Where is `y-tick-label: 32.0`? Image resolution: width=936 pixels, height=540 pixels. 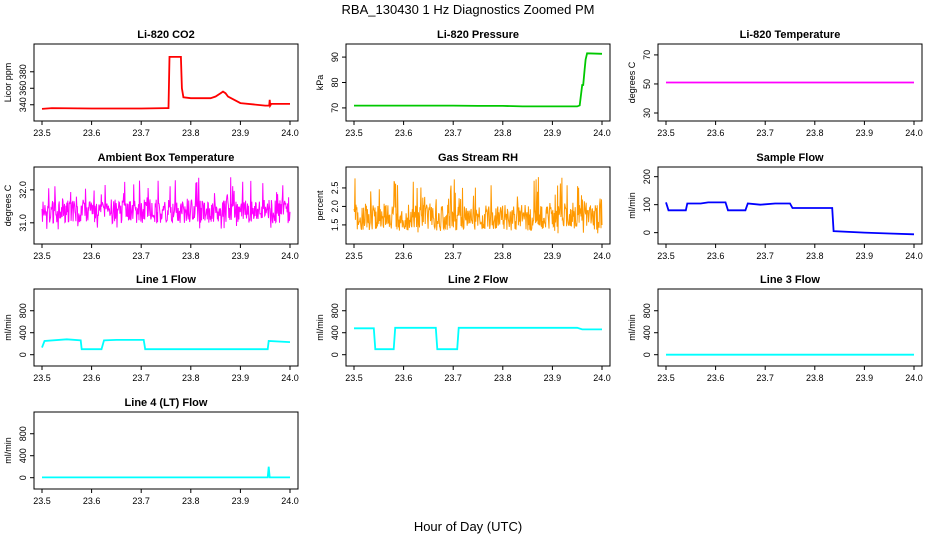
y-tick-label: 32.0 is located at coordinates (23, 190).